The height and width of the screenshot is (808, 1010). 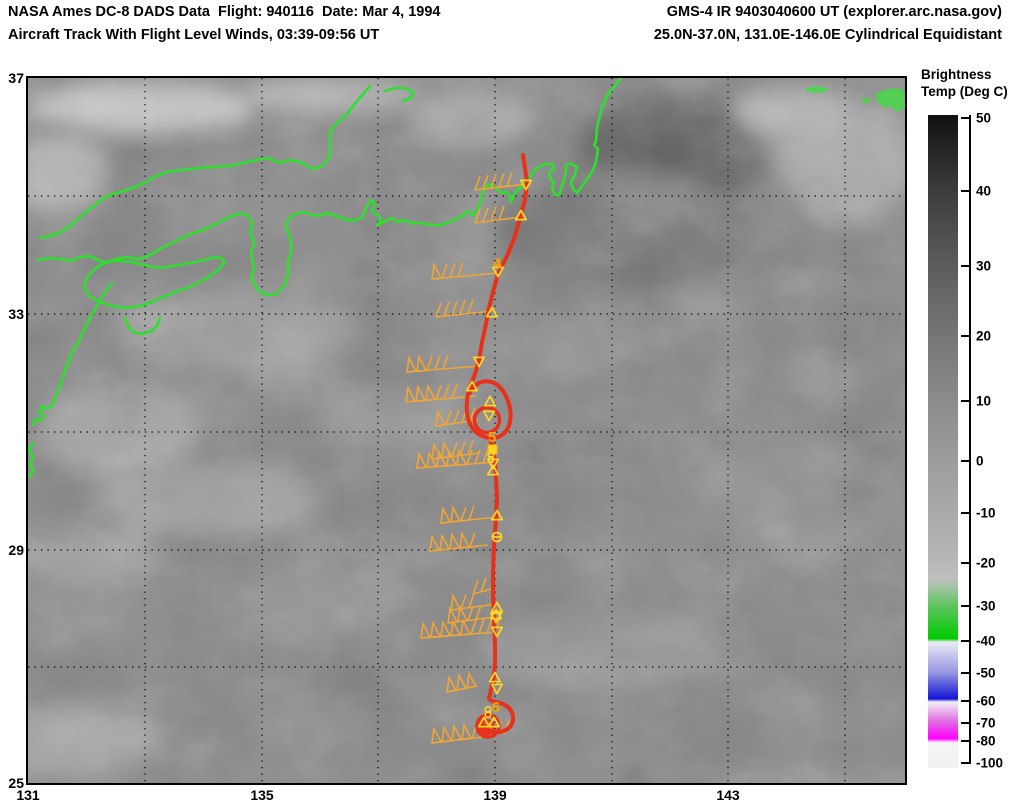 What do you see at coordinates (986, 741) in the screenshot?
I see `colorbar-tick-label: -80` at bounding box center [986, 741].